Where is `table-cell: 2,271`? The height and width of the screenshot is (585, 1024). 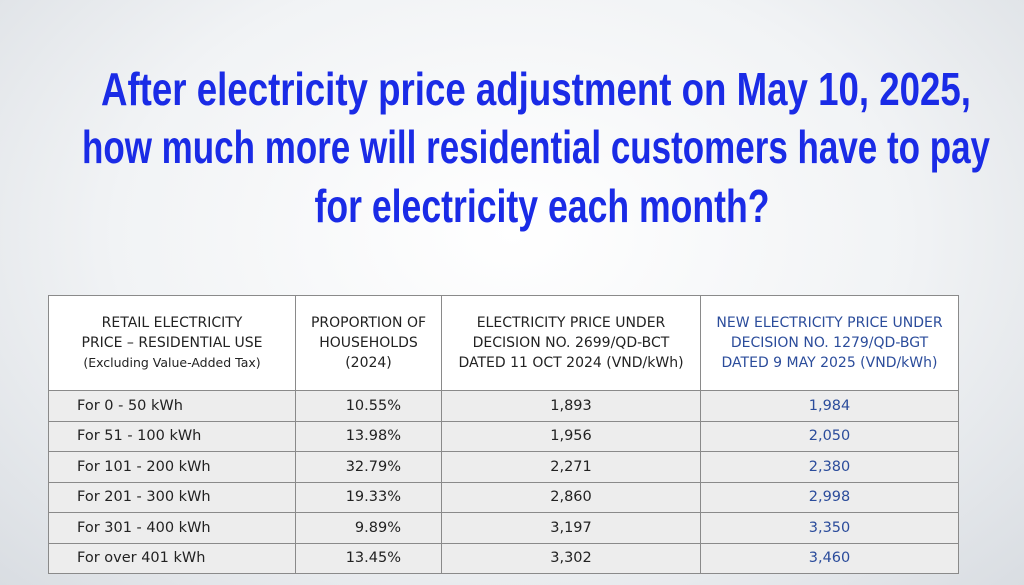
table-cell: 2,271 is located at coordinates (571, 467).